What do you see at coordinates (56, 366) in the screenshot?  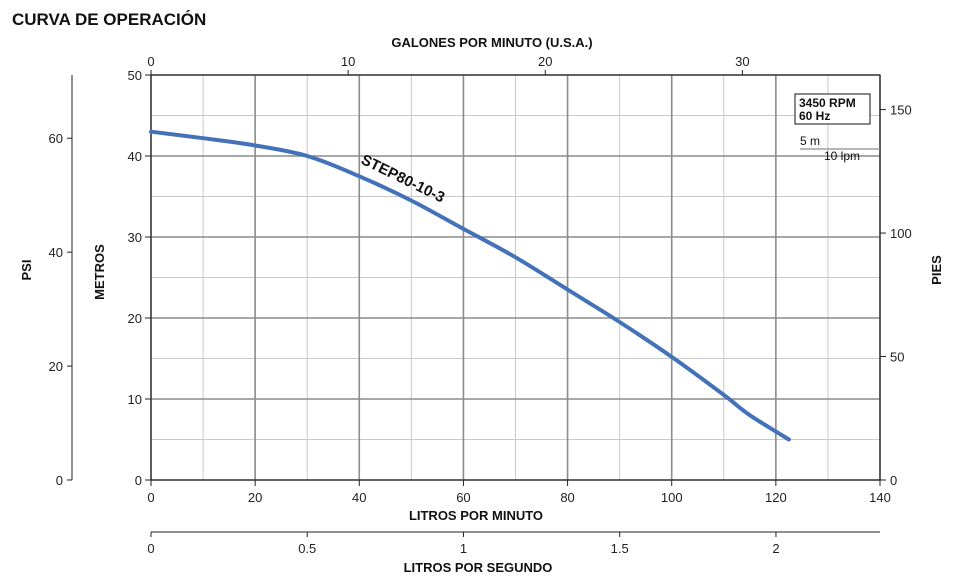 I see `y-psi-tick-label: 20` at bounding box center [56, 366].